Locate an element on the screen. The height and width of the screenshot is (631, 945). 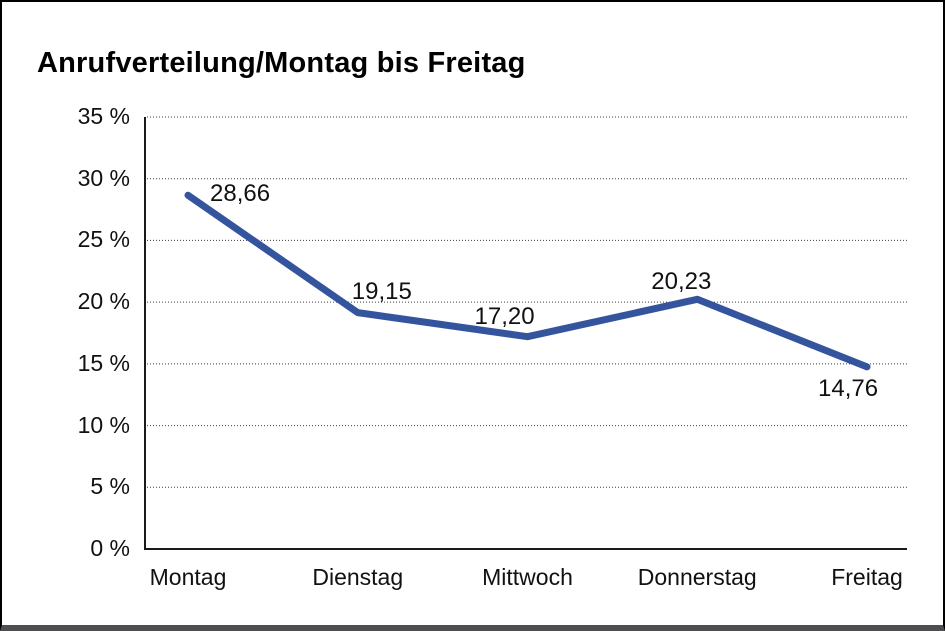
y-tick-label: 25 % is located at coordinates (103, 239).